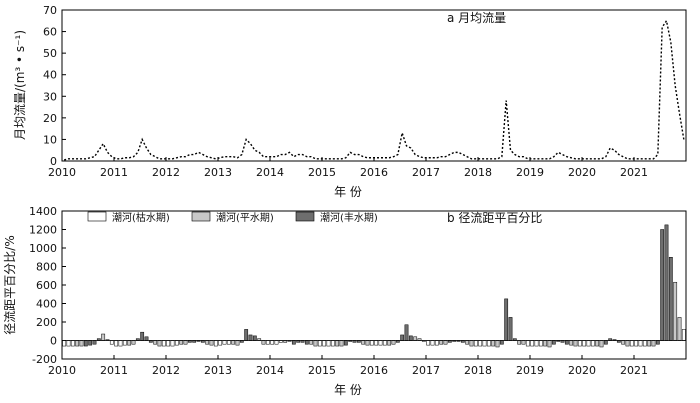  Describe the element at coordinates (46, 322) in the screenshot. I see `b-ytick-label: 200` at that location.